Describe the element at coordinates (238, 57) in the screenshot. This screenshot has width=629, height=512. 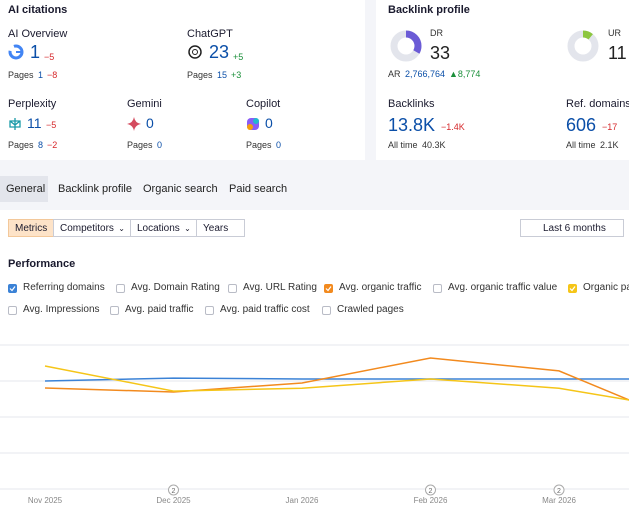
I see `citation-change: +5` at that location.